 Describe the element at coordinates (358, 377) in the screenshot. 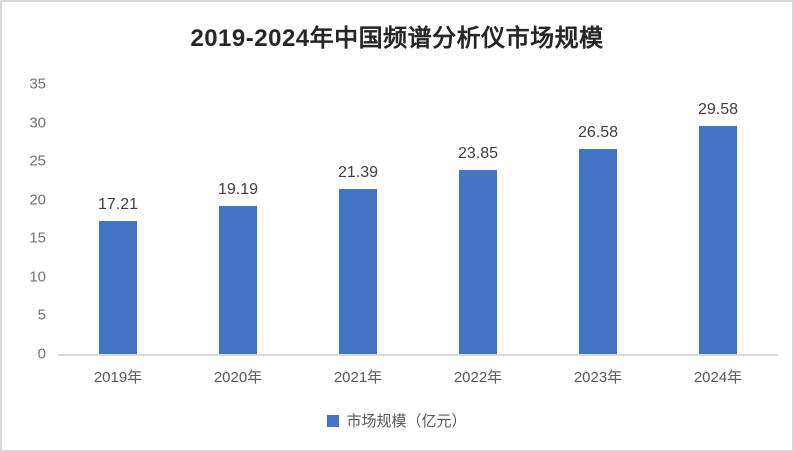

I see `x-tick-label: 2021年` at that location.